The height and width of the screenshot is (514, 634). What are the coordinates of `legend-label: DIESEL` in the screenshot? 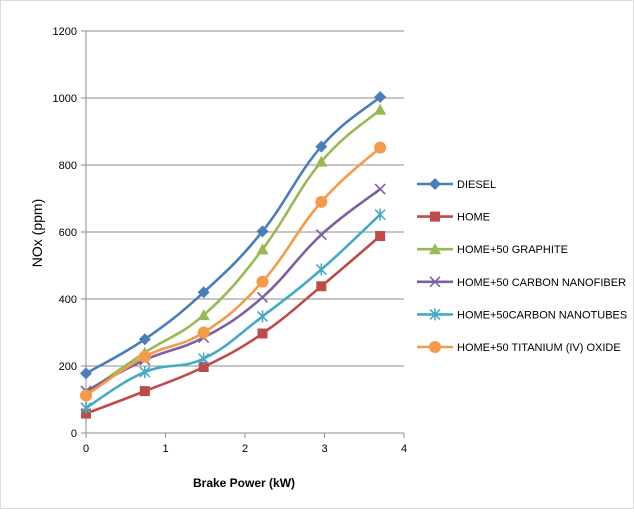 It's located at (476, 185).